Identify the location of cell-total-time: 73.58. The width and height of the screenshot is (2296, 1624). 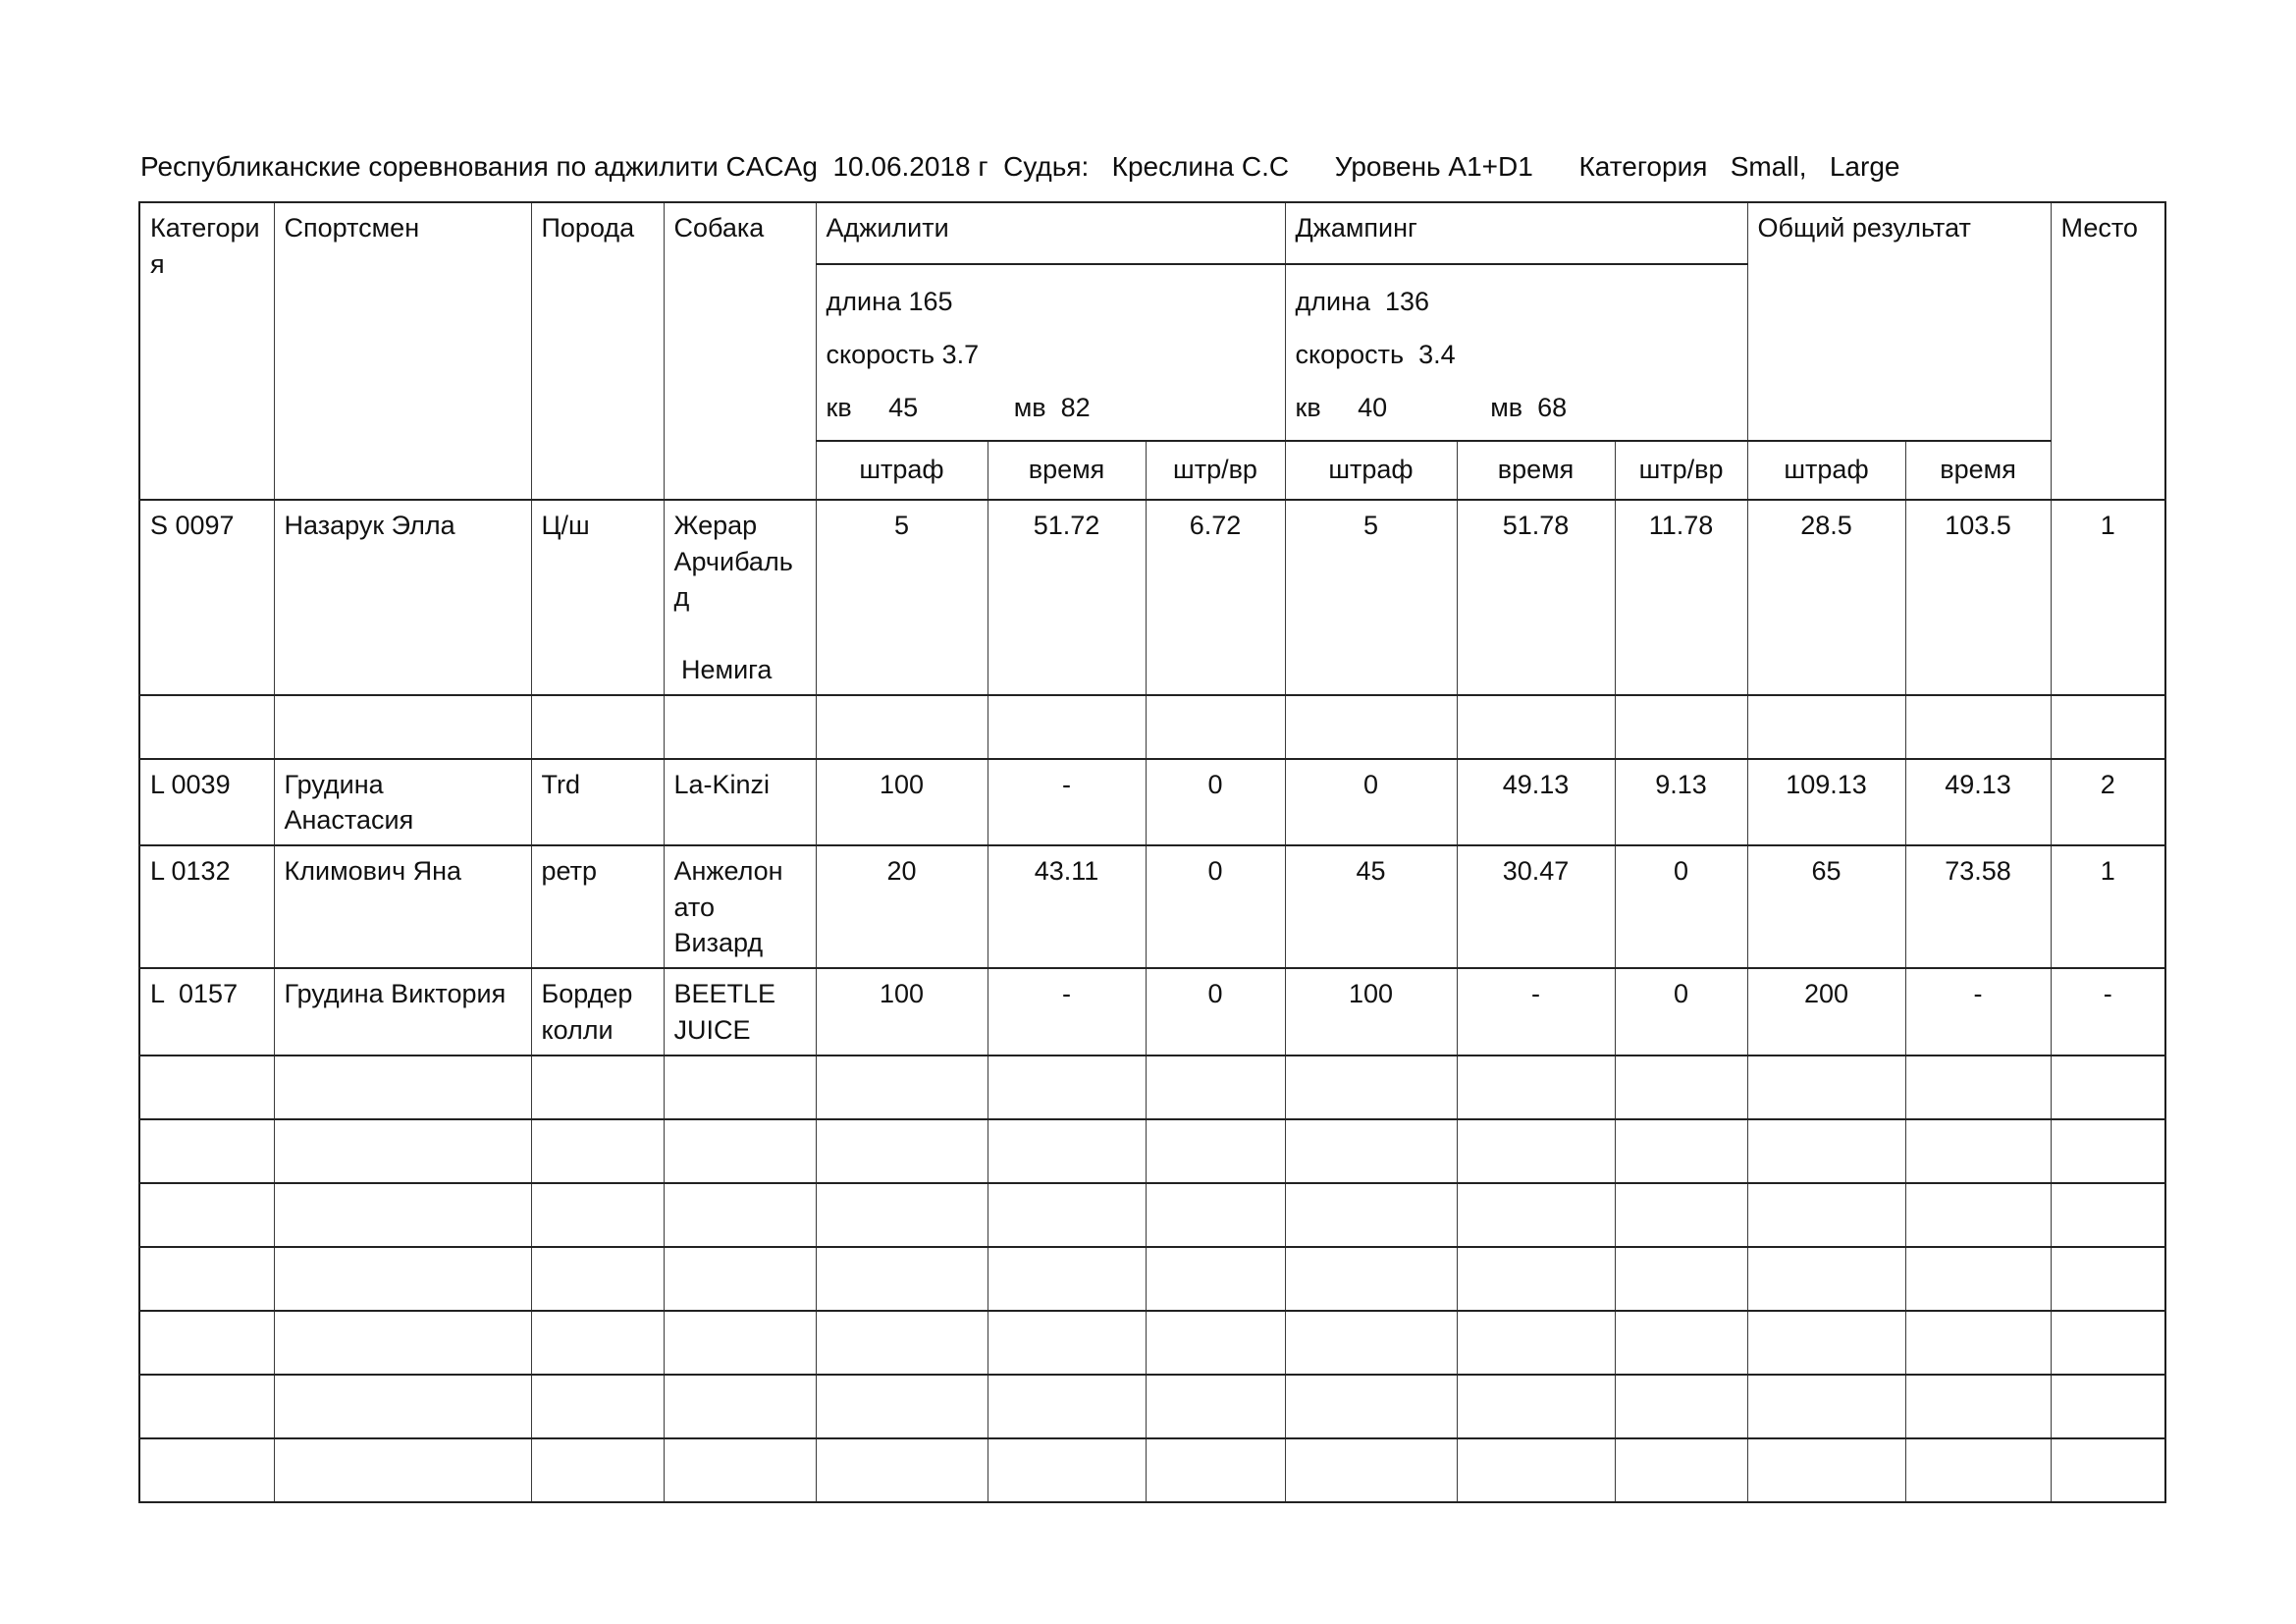
(1978, 907).